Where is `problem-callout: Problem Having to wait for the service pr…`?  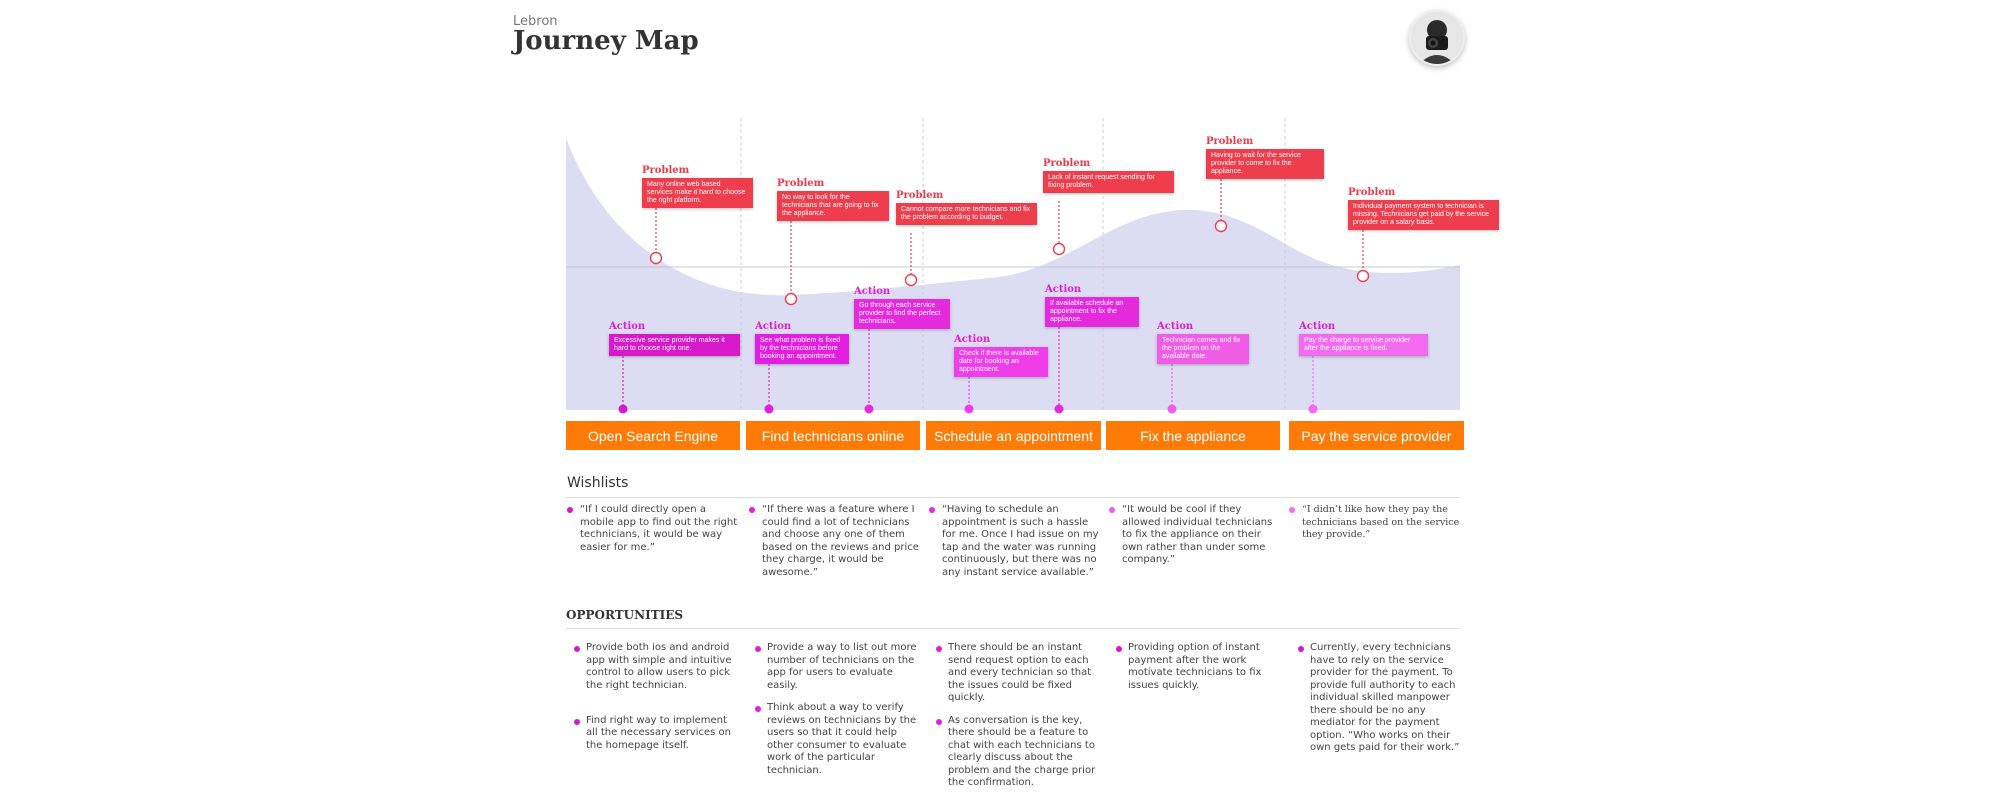 problem-callout: Problem Having to wait for the service pr… is located at coordinates (1265, 157).